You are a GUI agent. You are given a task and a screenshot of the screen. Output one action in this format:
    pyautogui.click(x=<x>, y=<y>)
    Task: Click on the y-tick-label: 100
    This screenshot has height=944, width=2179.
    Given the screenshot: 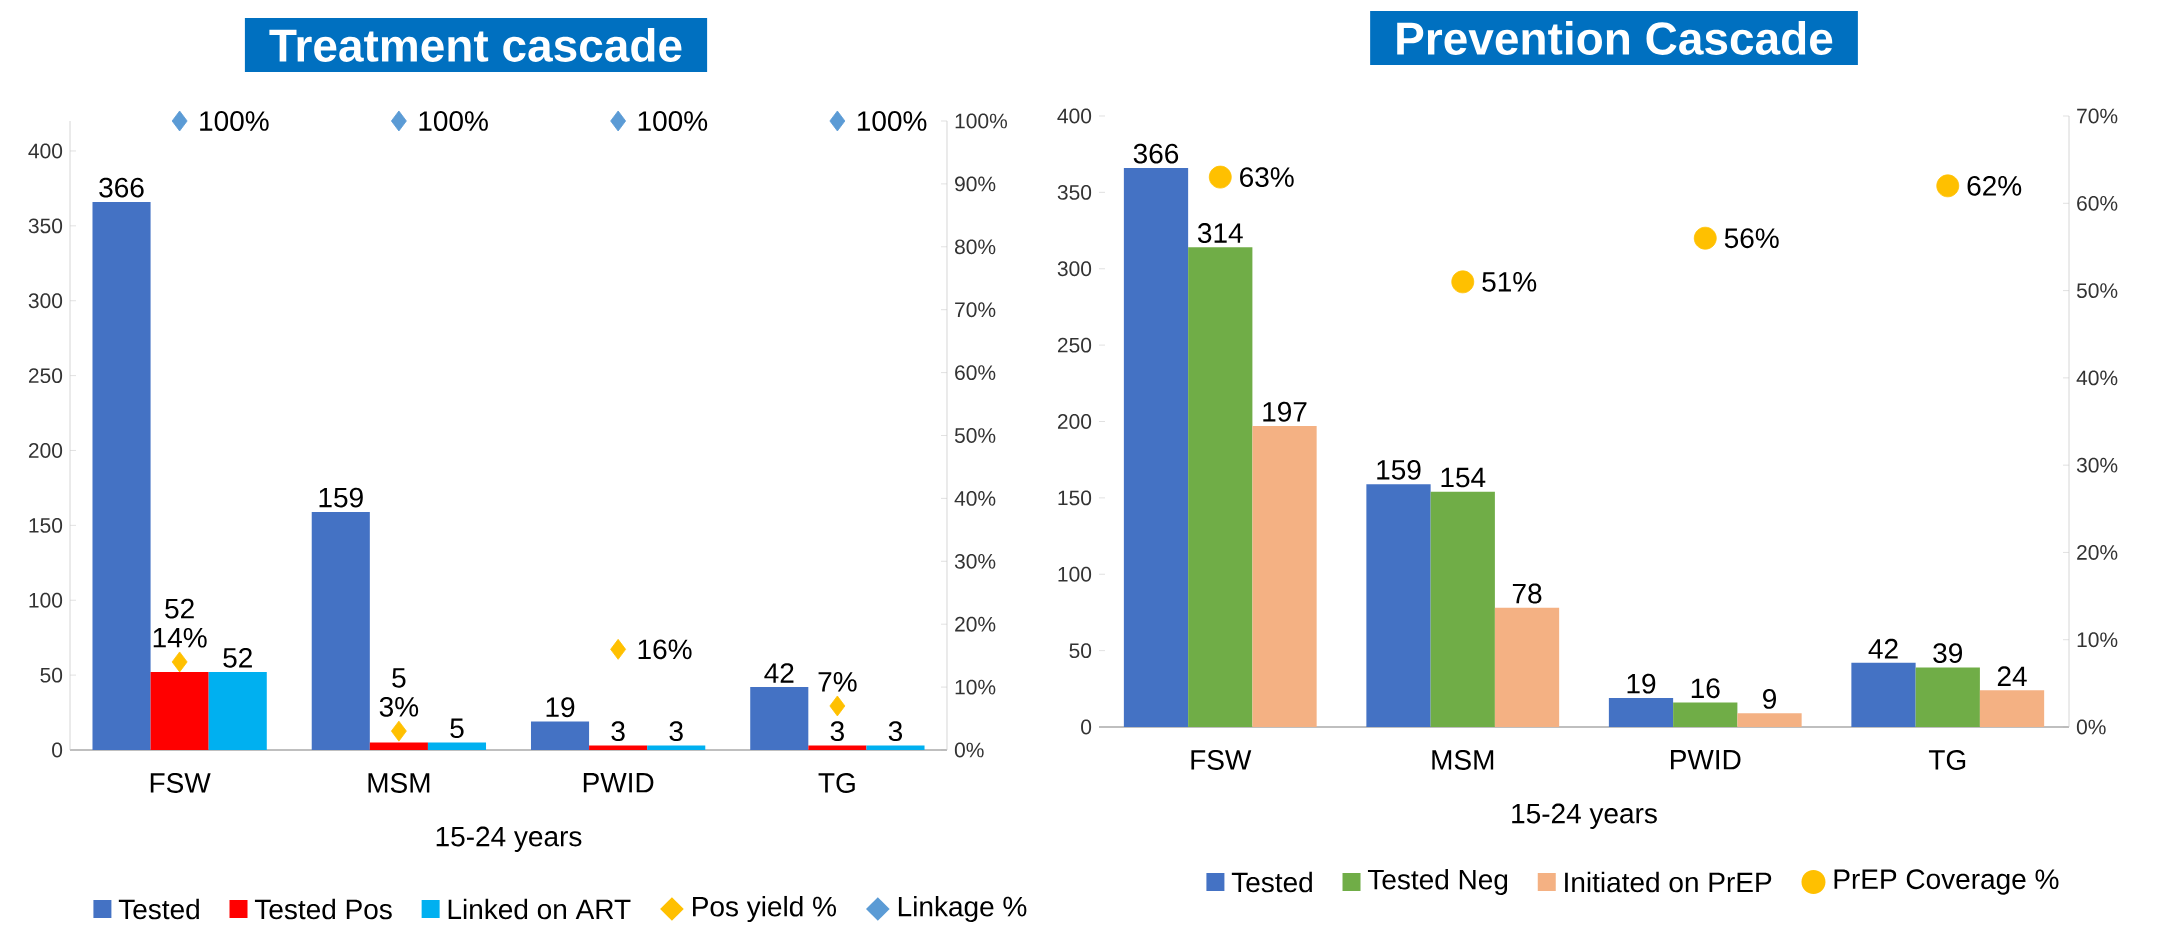 What is the action you would take?
    pyautogui.click(x=46, y=600)
    